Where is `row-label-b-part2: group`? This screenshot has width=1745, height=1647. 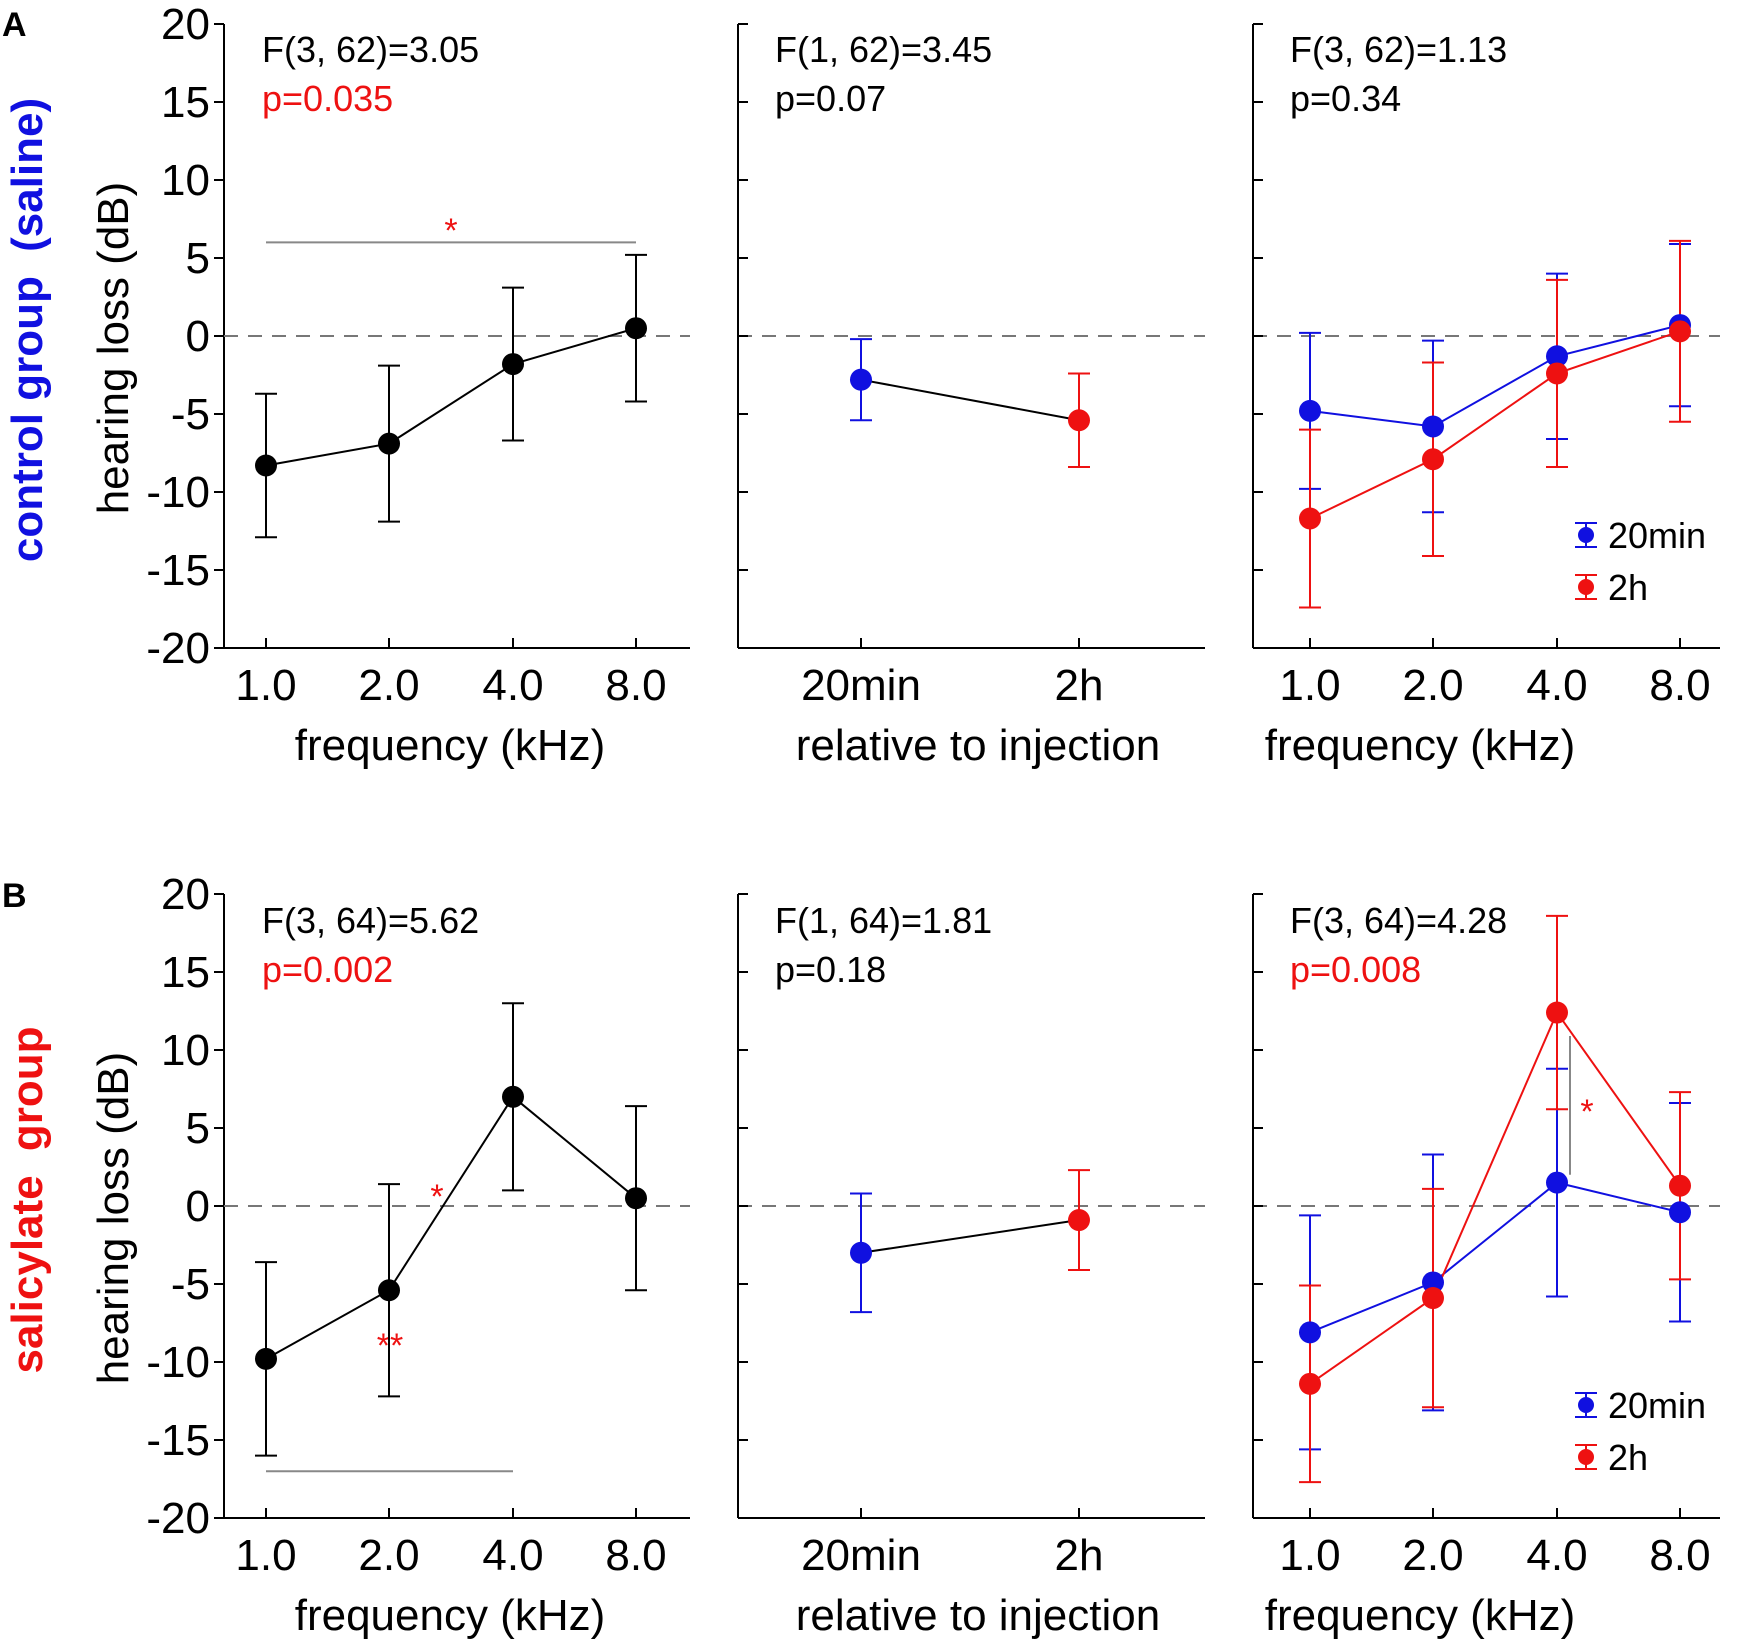
row-label-b-part2: group is located at coordinates (27, 1088).